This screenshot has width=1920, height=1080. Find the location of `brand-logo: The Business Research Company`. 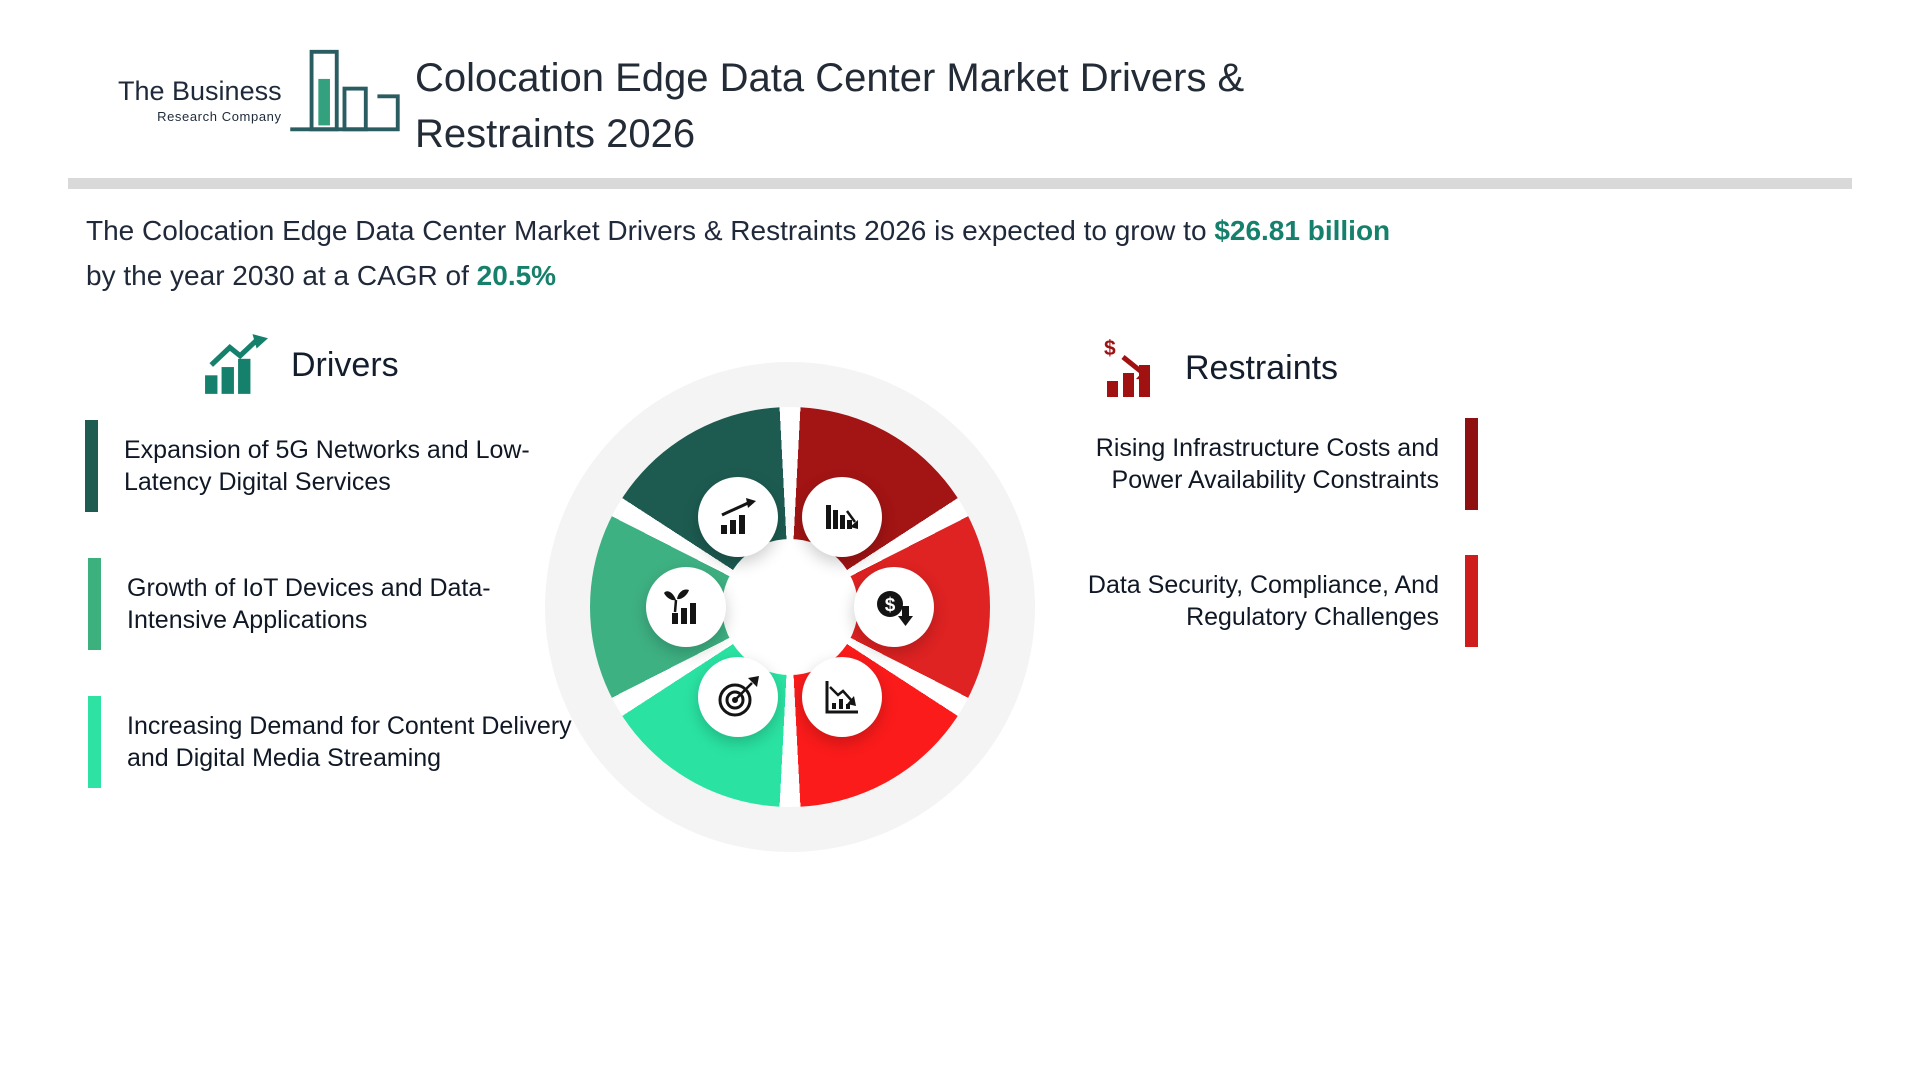

brand-logo: The Business Research Company is located at coordinates (259, 92).